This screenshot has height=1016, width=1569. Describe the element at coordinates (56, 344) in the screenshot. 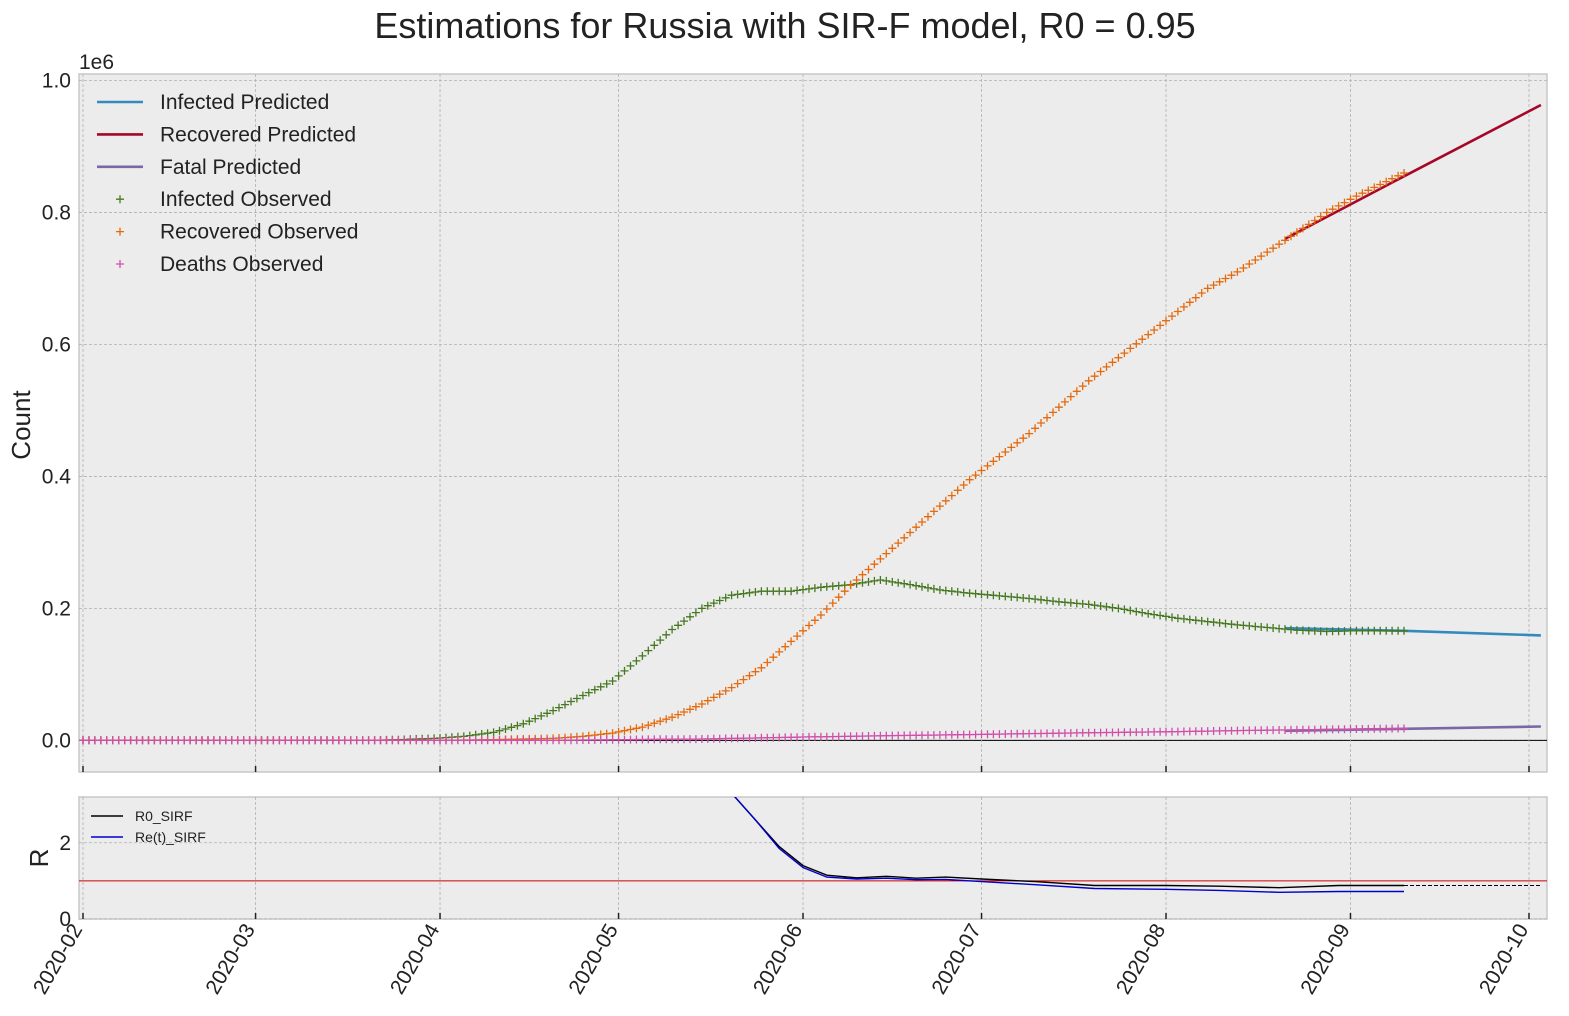

I see `y-tick-label: 0.6` at that location.